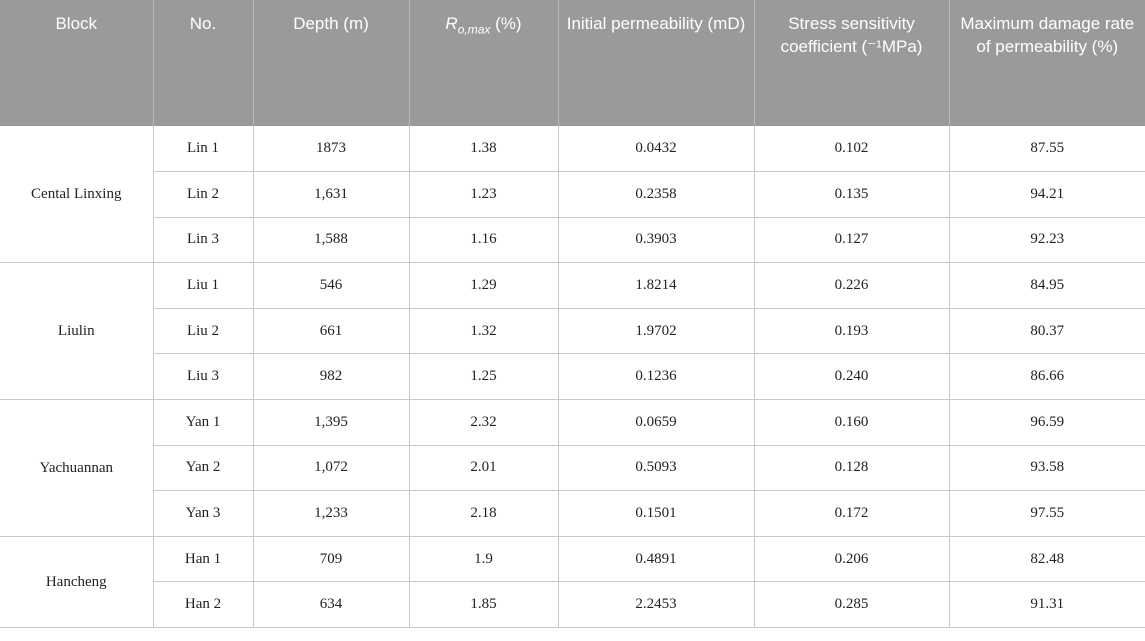 The image size is (1145, 641). I want to click on cell-max-damage-rate: 91.31, so click(1046, 605).